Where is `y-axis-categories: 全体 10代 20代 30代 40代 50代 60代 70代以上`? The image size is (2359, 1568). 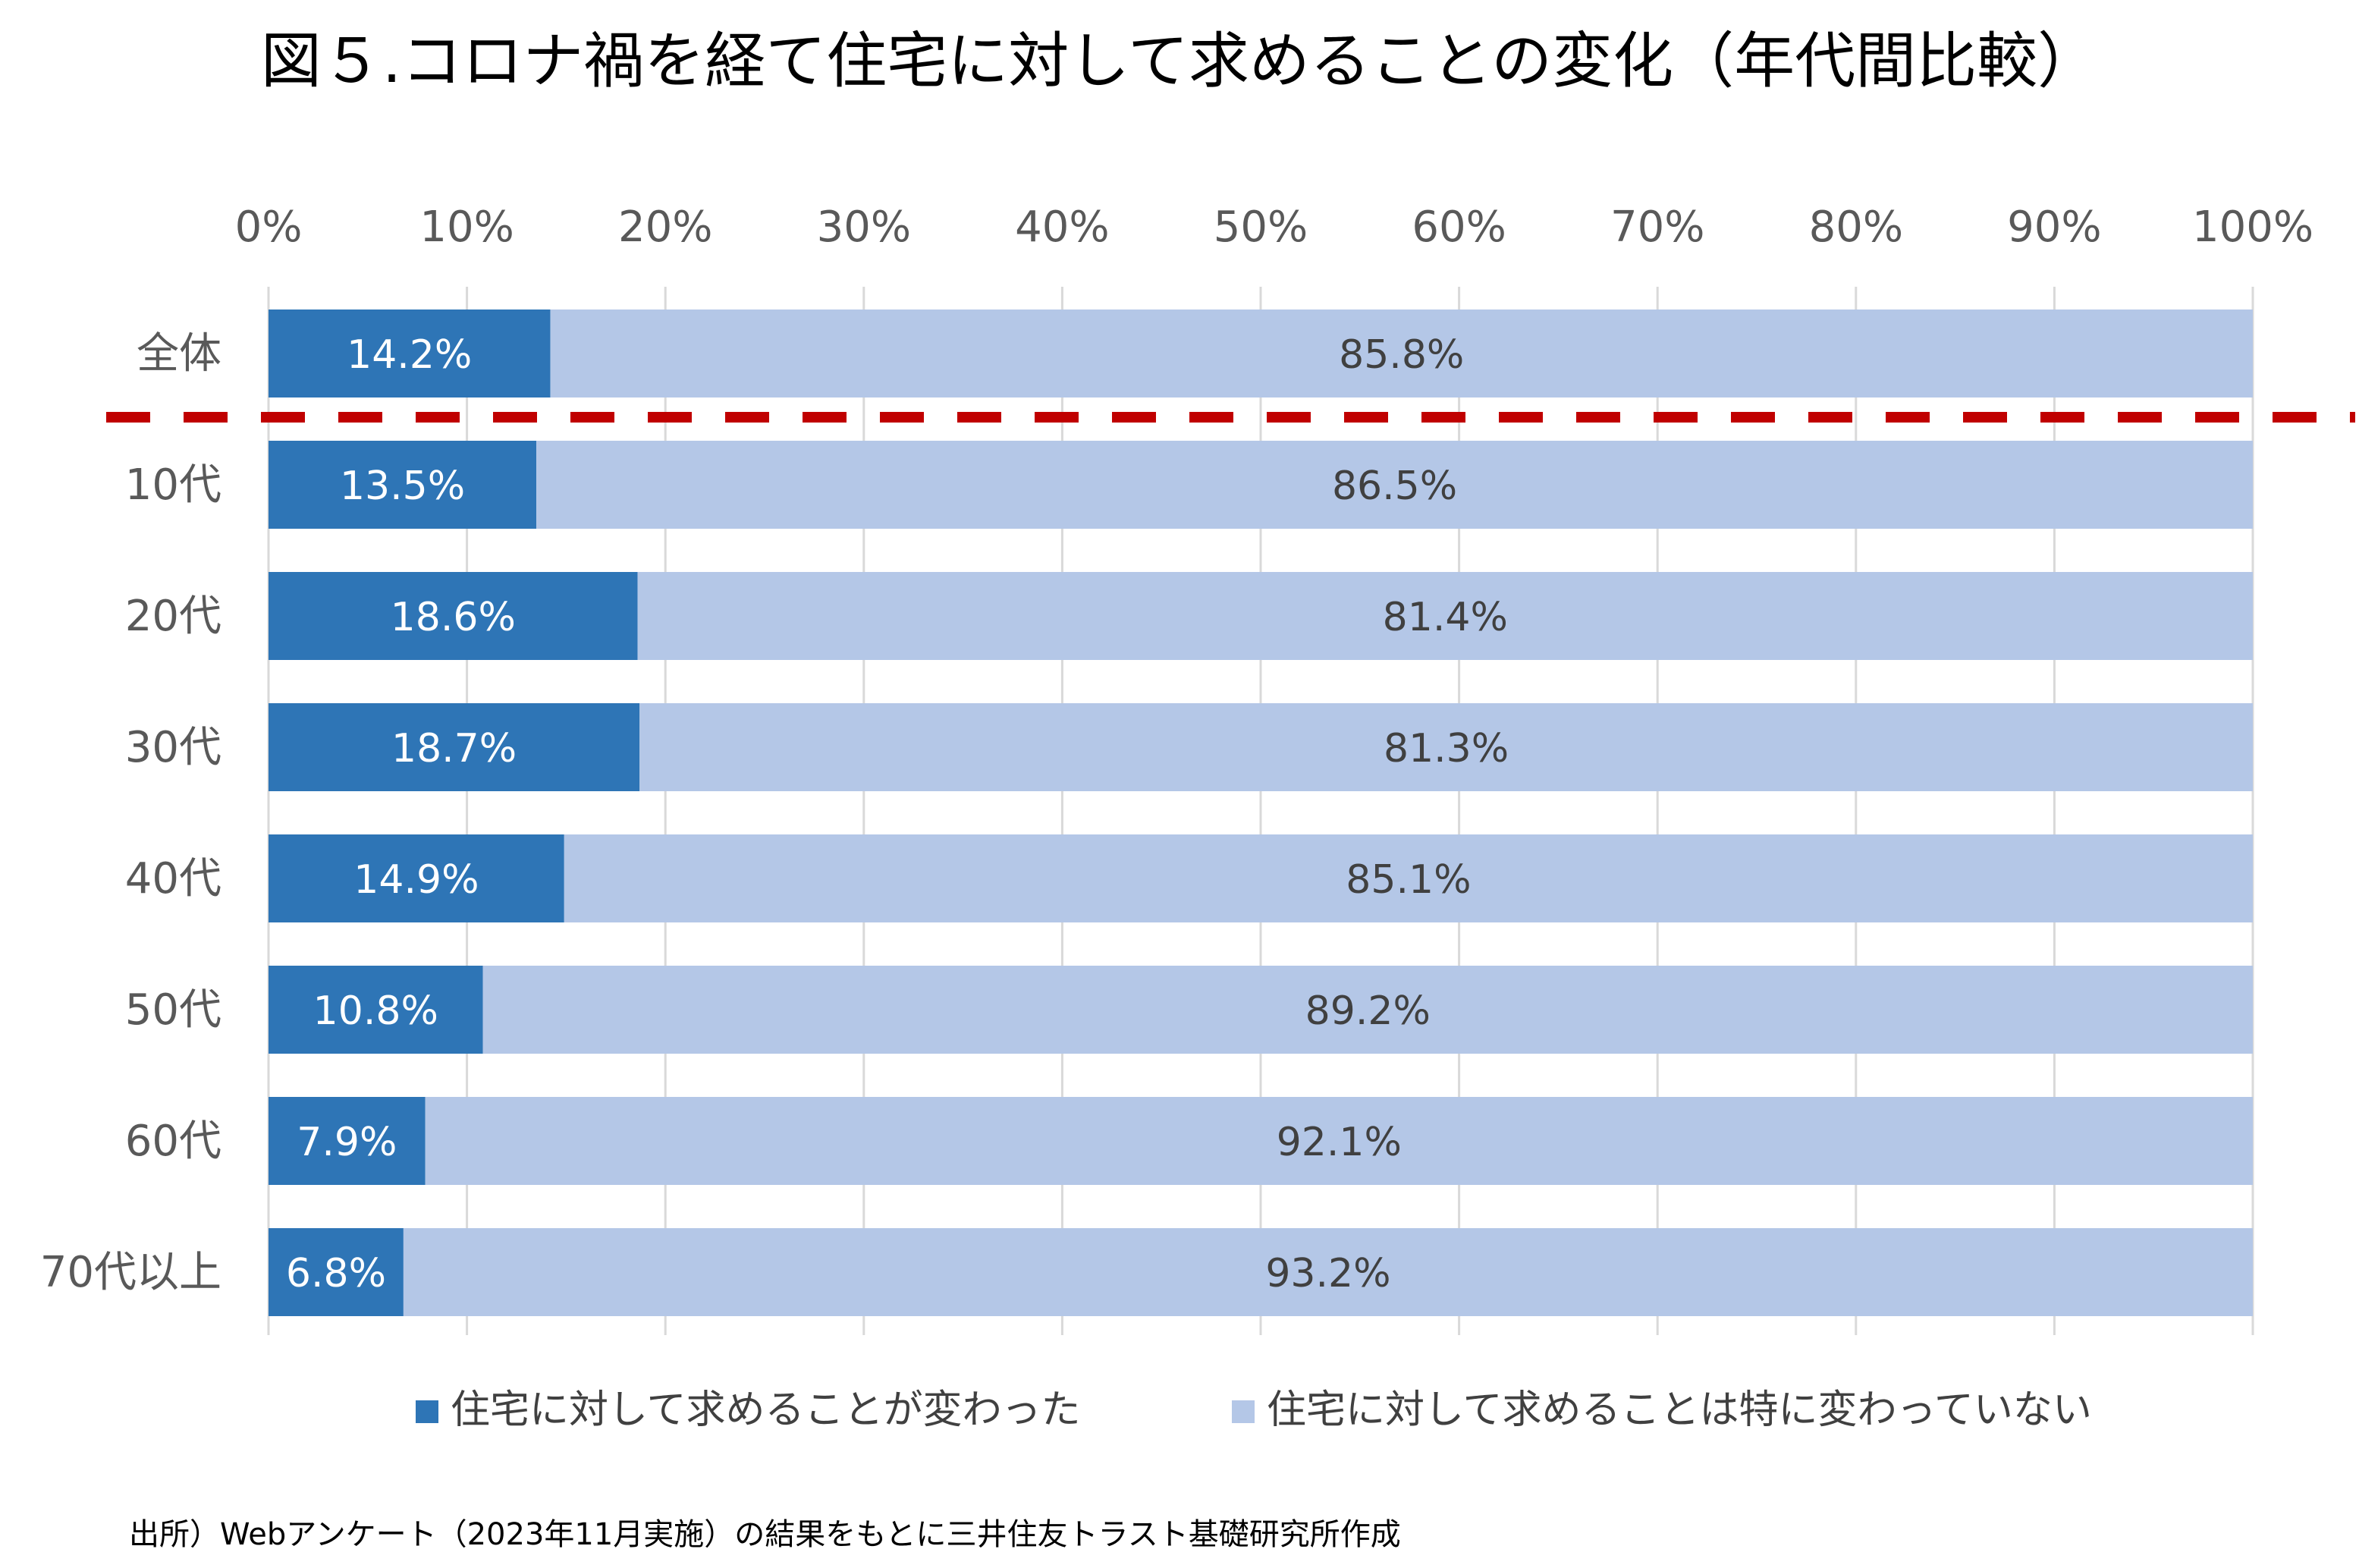 y-axis-categories: 全体 10代 20代 30代 40代 50代 60代 70代以上 is located at coordinates (130, 813).